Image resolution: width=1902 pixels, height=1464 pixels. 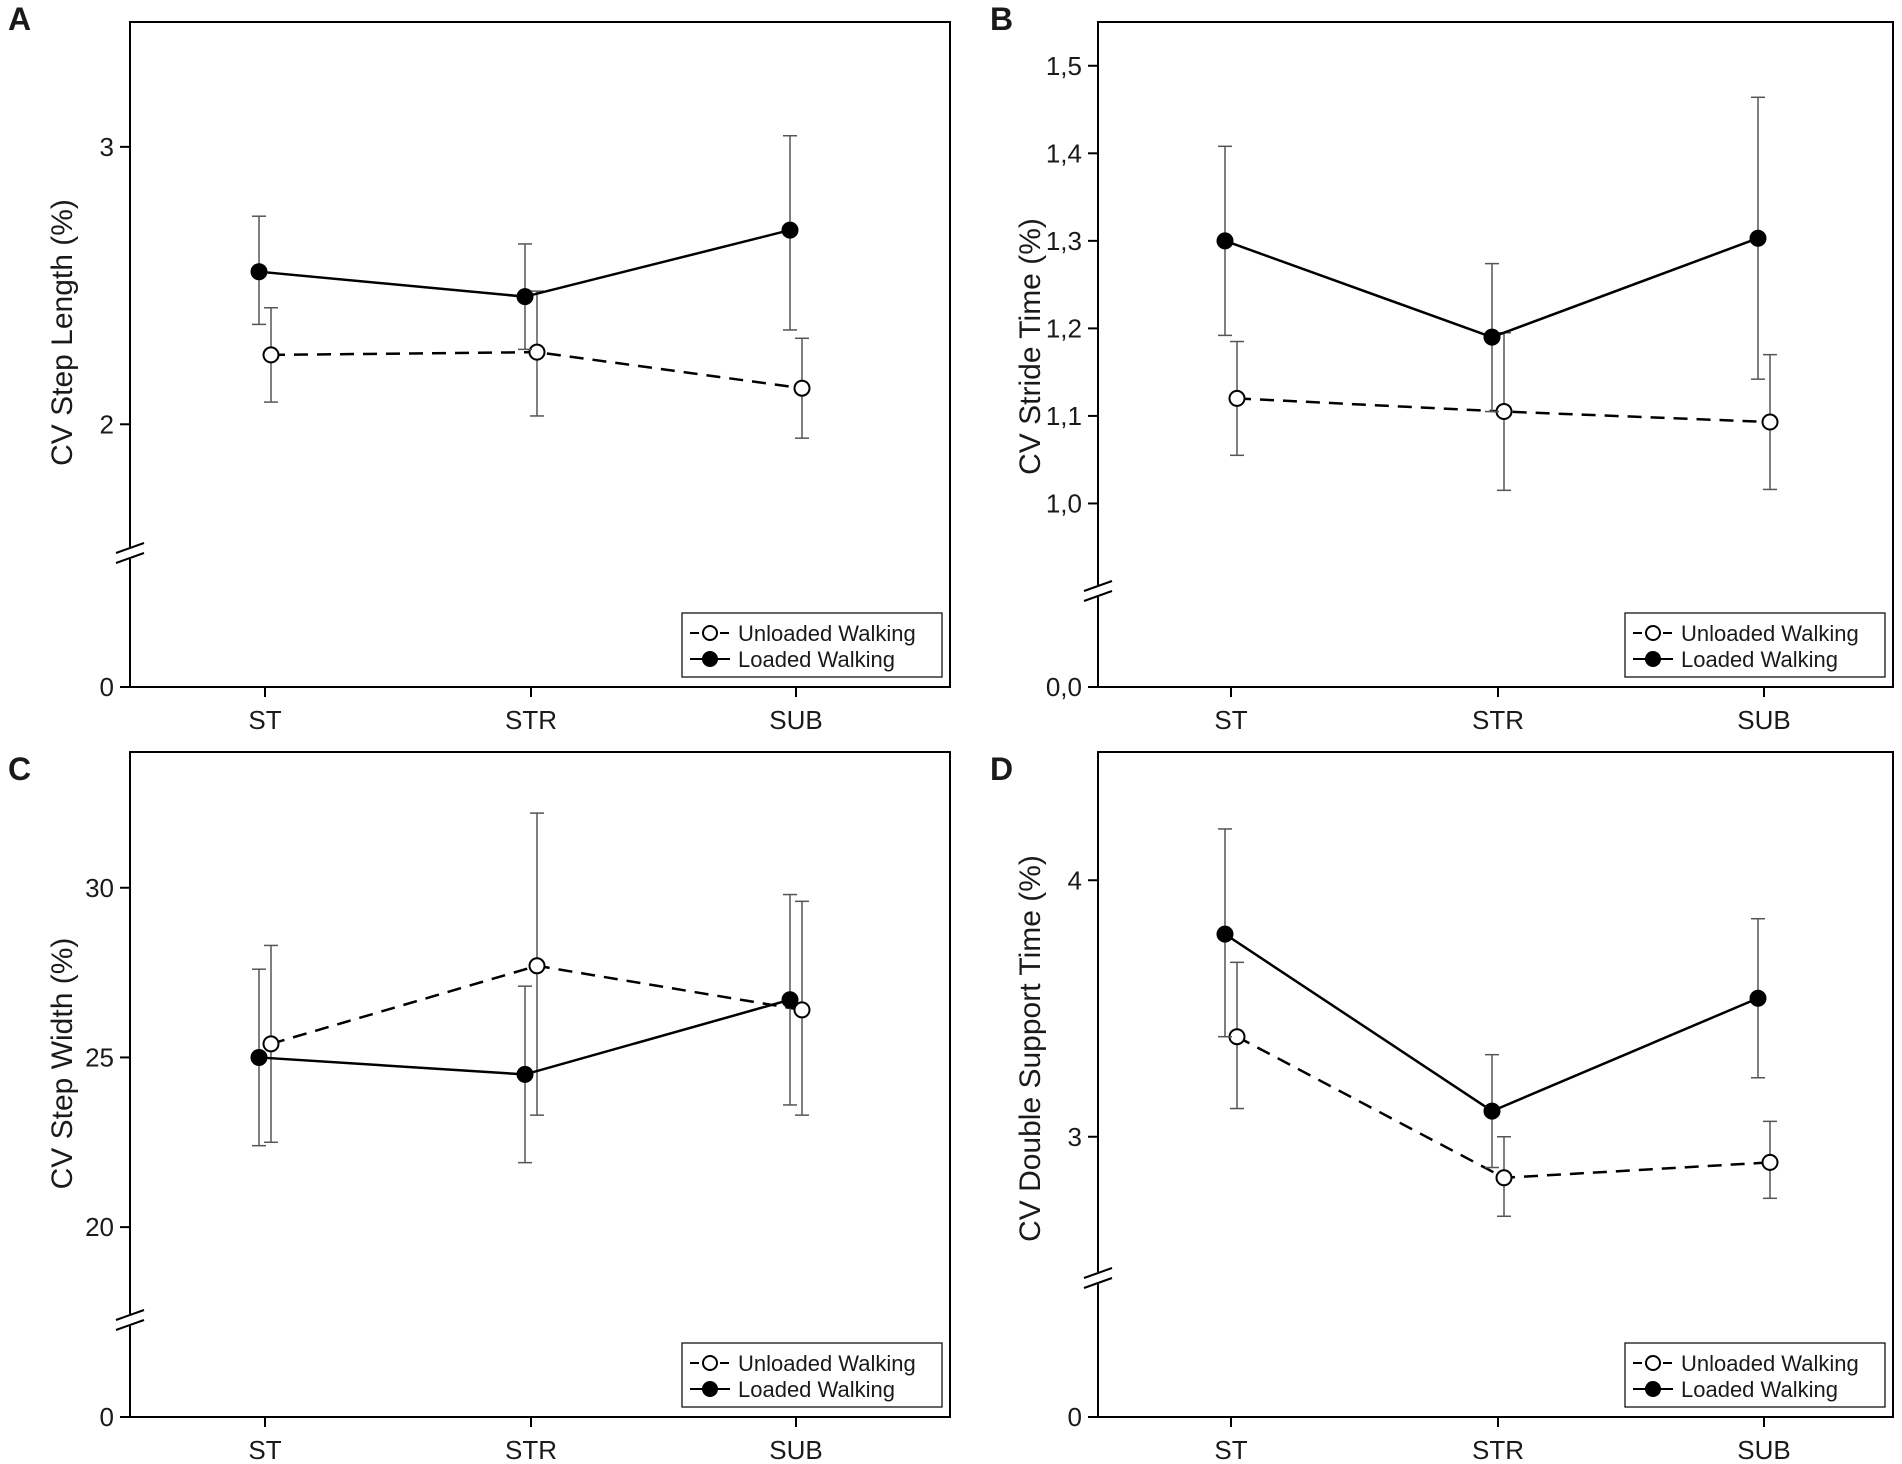 What do you see at coordinates (99, 888) in the screenshot?
I see `y-tick-label: 30` at bounding box center [99, 888].